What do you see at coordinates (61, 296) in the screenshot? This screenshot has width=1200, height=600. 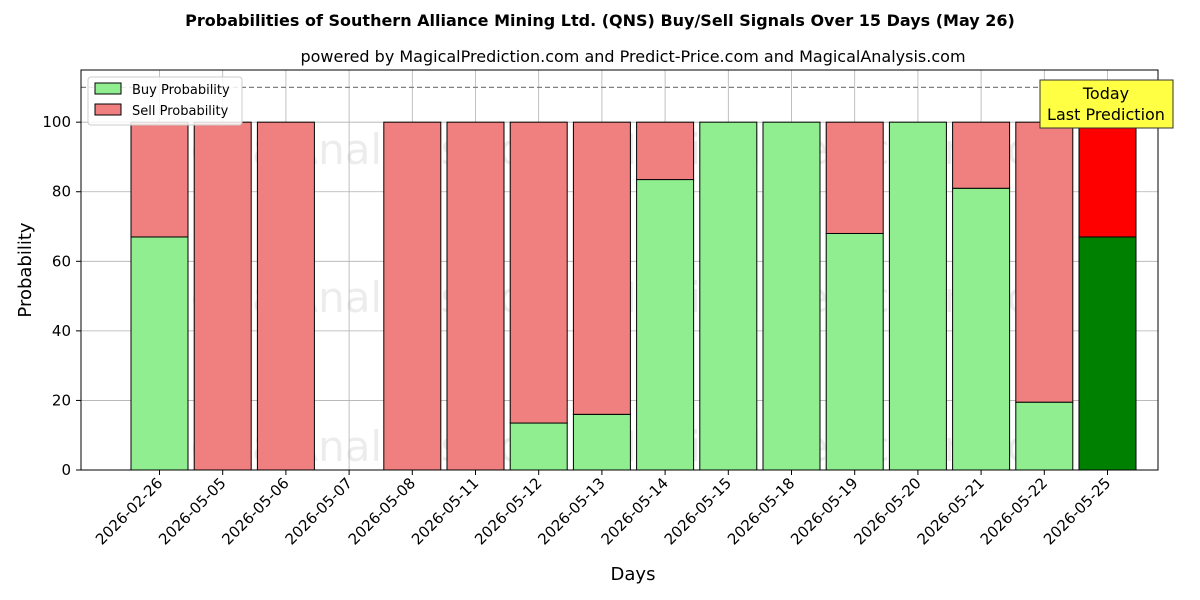 I see `y-axis-ticks: 0 20 40 60 80 100` at bounding box center [61, 296].